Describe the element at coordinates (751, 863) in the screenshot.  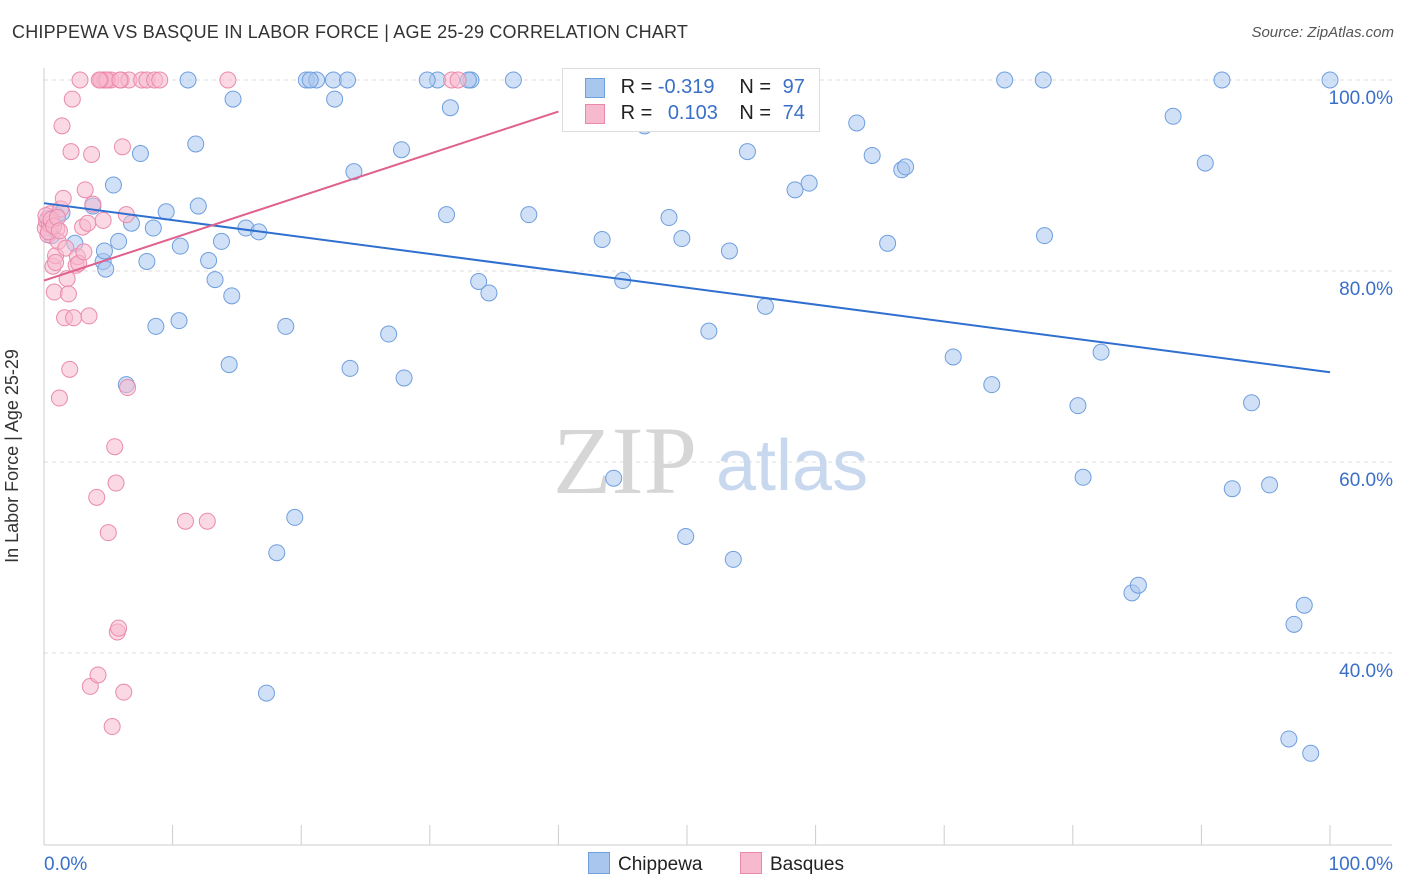
I see `legend-basques-swatch` at that location.